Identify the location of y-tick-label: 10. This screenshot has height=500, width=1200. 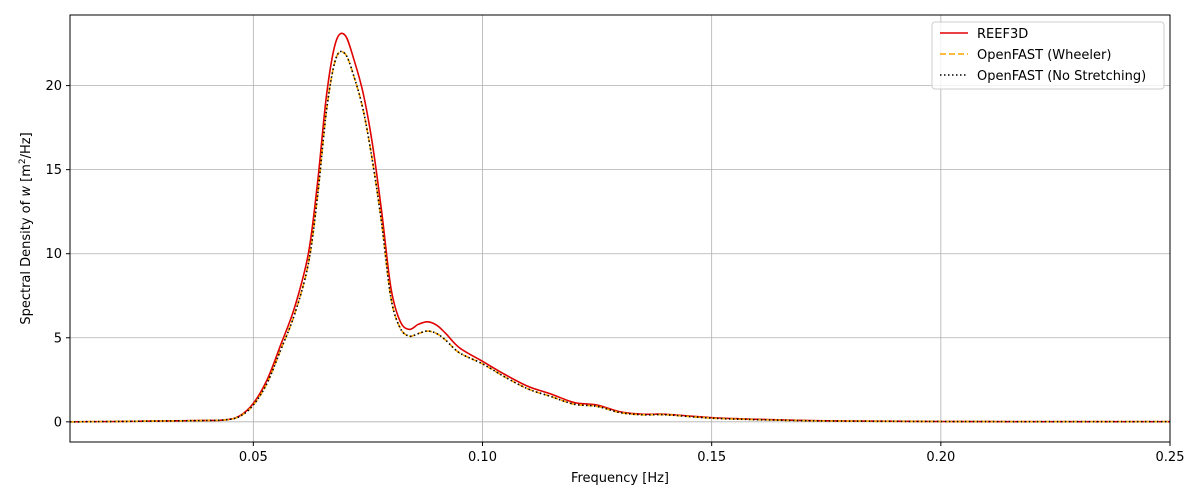
(53, 254).